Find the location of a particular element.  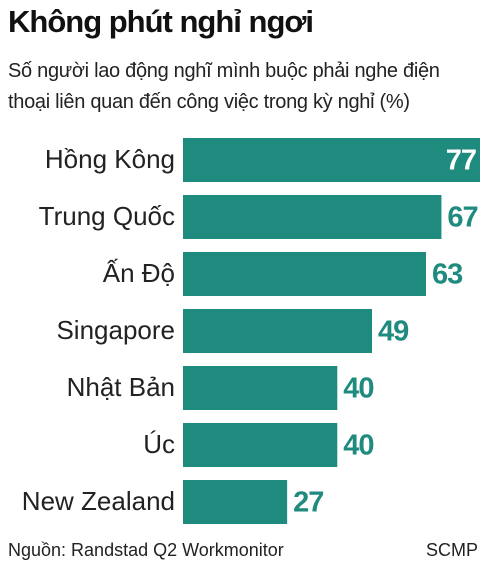

category-label: New Zealand is located at coordinates (98, 501).